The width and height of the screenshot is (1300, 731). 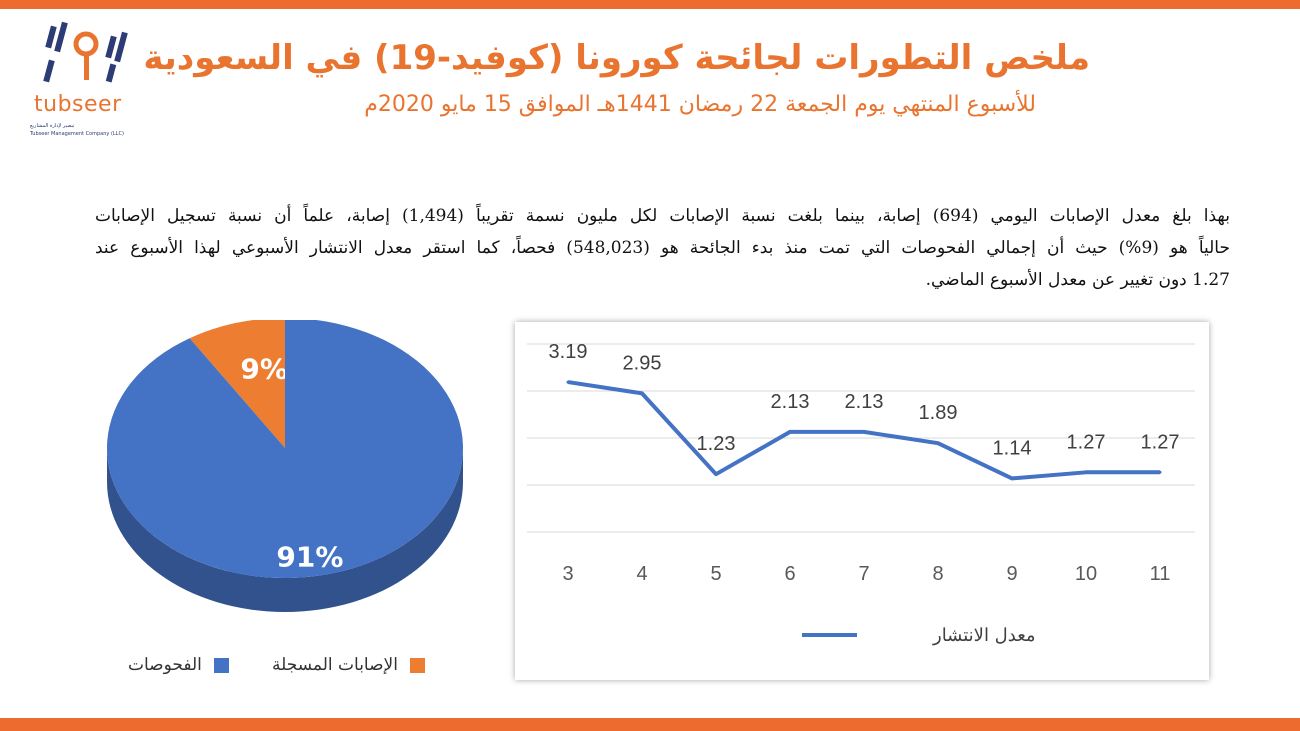 I want to click on legend-swatch-cases, so click(x=417, y=665).